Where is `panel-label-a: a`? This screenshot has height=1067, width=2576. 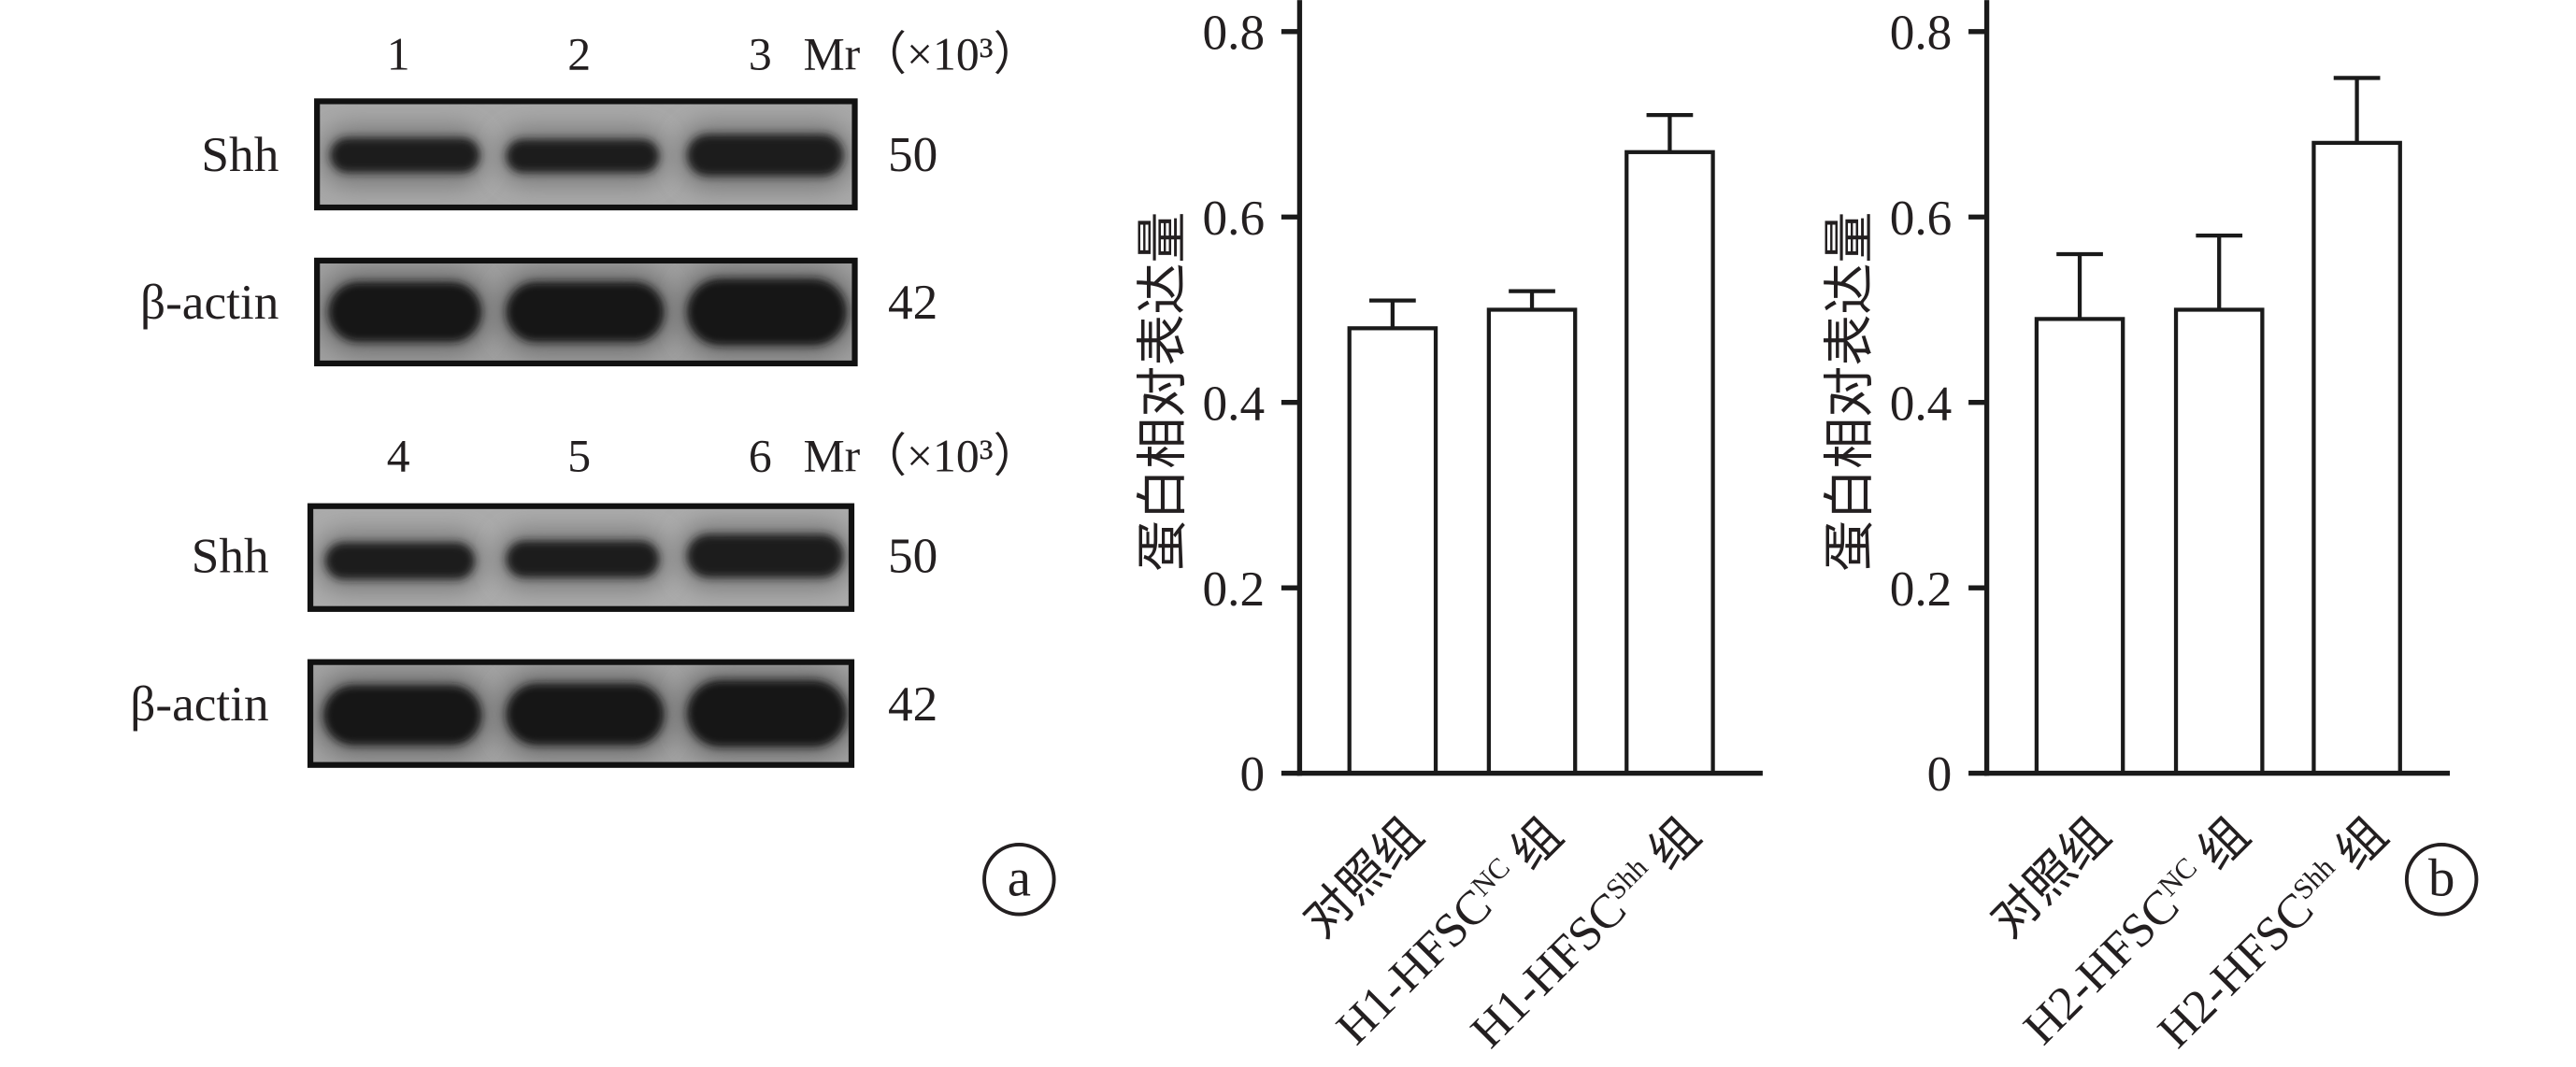 panel-label-a: a is located at coordinates (1019, 880).